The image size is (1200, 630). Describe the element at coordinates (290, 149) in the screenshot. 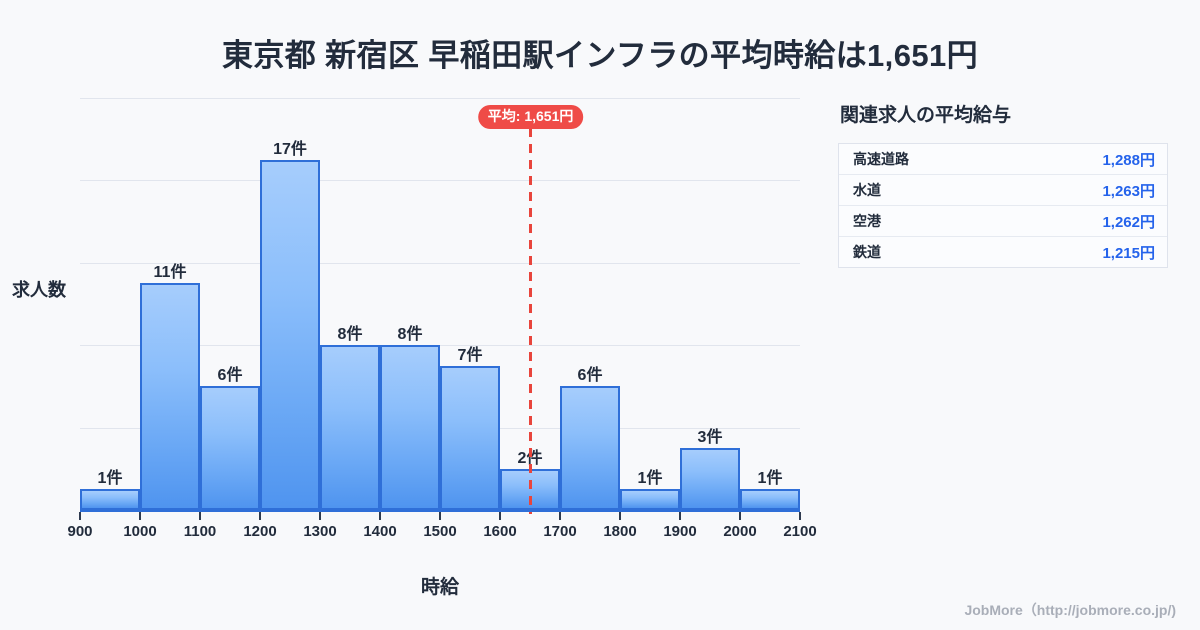

I see `bar-value-label: 17件` at that location.